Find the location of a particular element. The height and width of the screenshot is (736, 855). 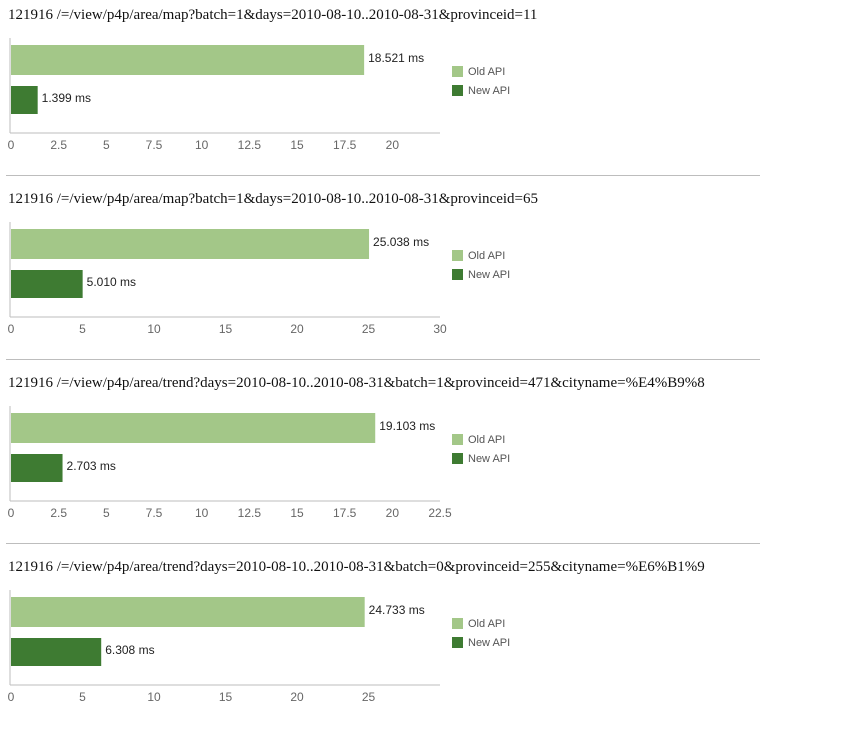

bar-value-label: 18.521 ms is located at coordinates (396, 58).